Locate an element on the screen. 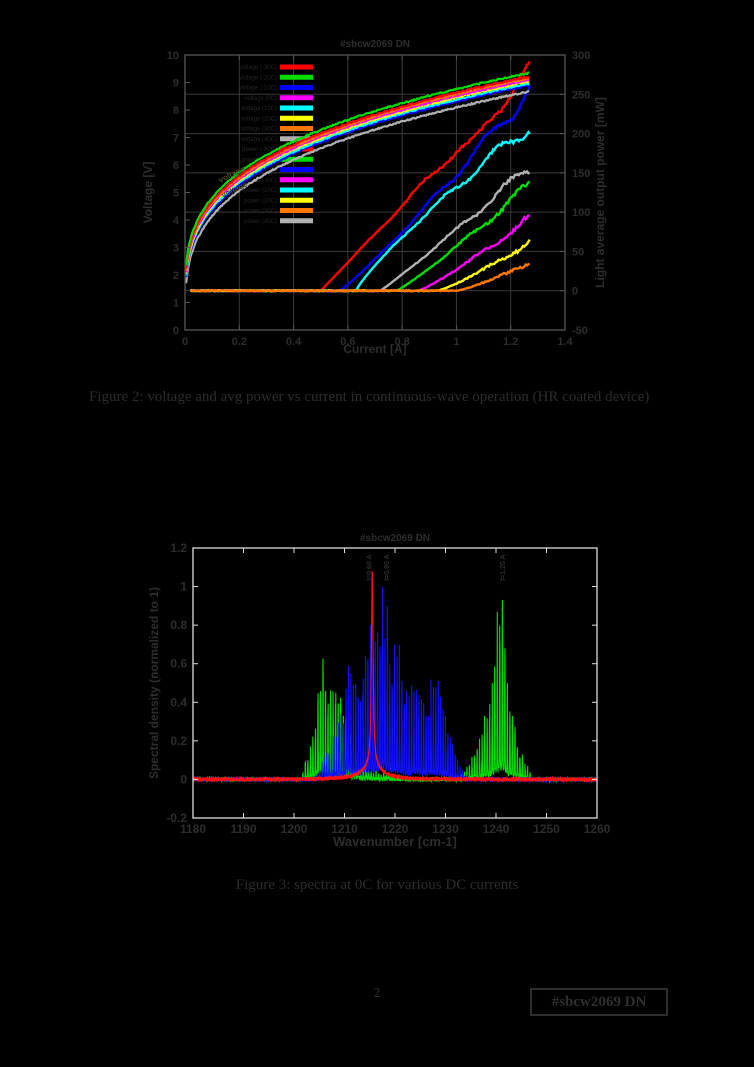 The image size is (754, 1067). svg-text: 1260 is located at coordinates (597, 829).